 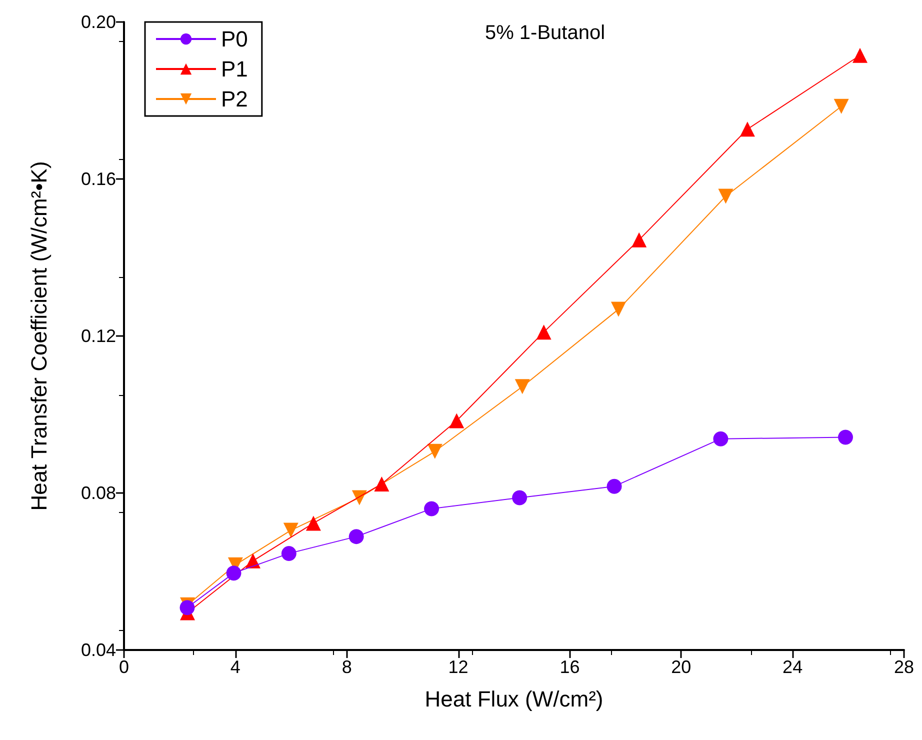 I want to click on x-tick-label: 28, so click(x=904, y=667).